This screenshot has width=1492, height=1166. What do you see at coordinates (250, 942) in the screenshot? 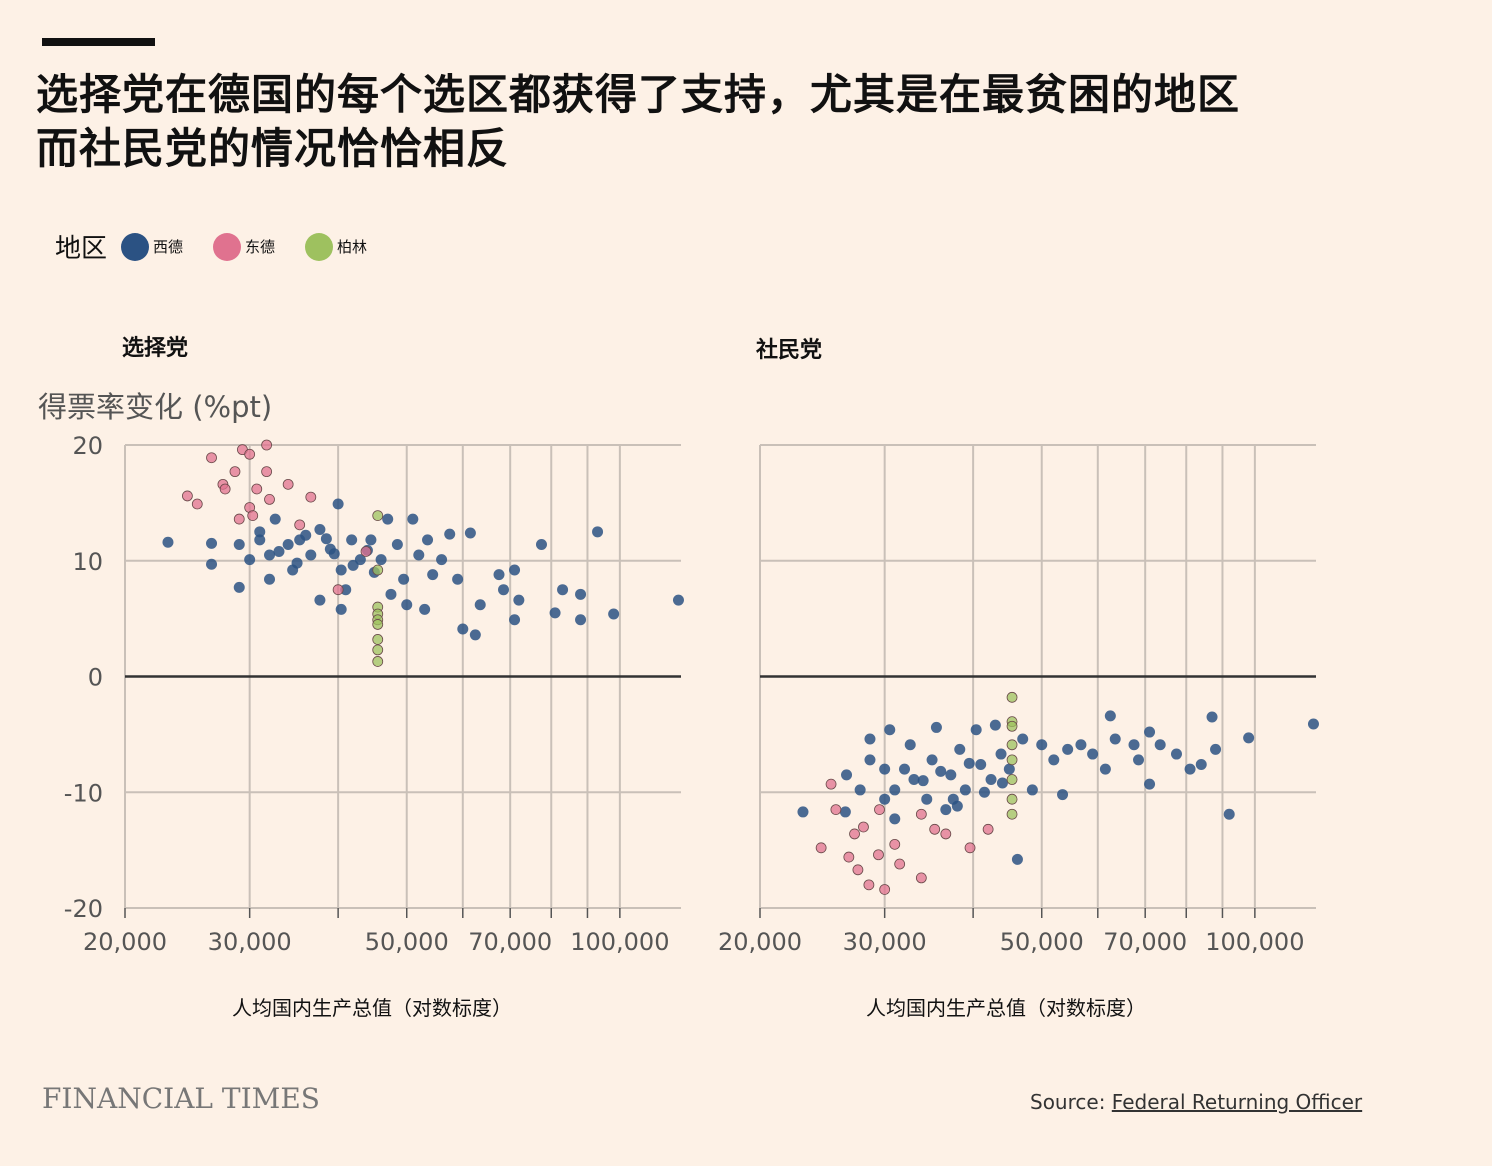
I see `x-tick-label: 30,000` at bounding box center [250, 942].